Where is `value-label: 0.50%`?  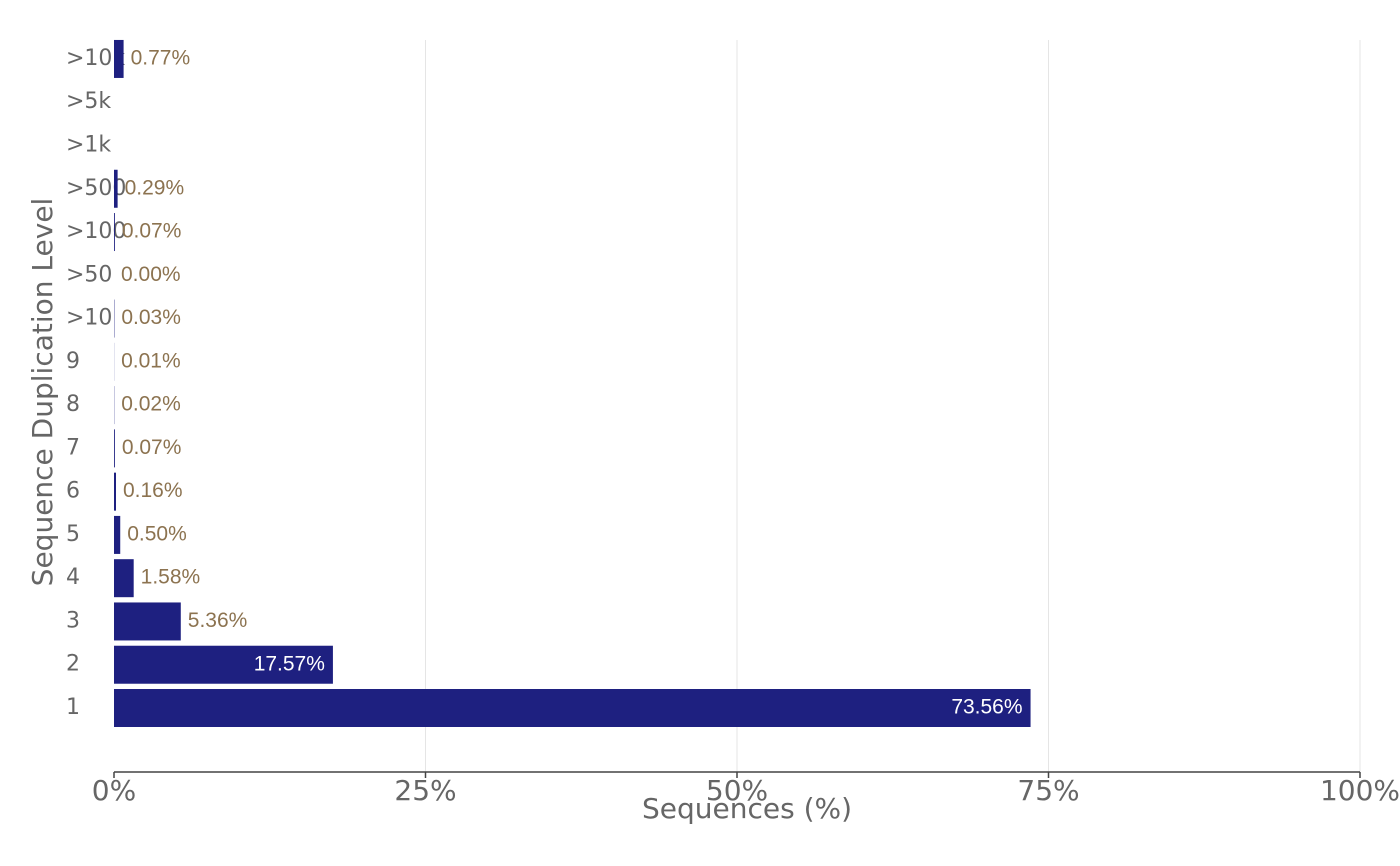 value-label: 0.50% is located at coordinates (157, 533).